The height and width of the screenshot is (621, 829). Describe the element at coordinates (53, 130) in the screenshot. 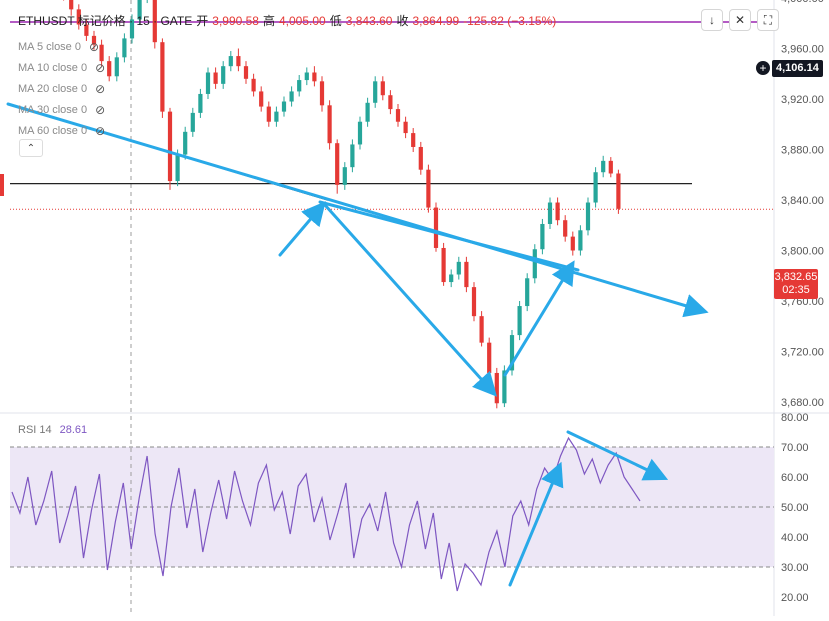

I see `ma-legend-label: MA 60 close 0` at that location.